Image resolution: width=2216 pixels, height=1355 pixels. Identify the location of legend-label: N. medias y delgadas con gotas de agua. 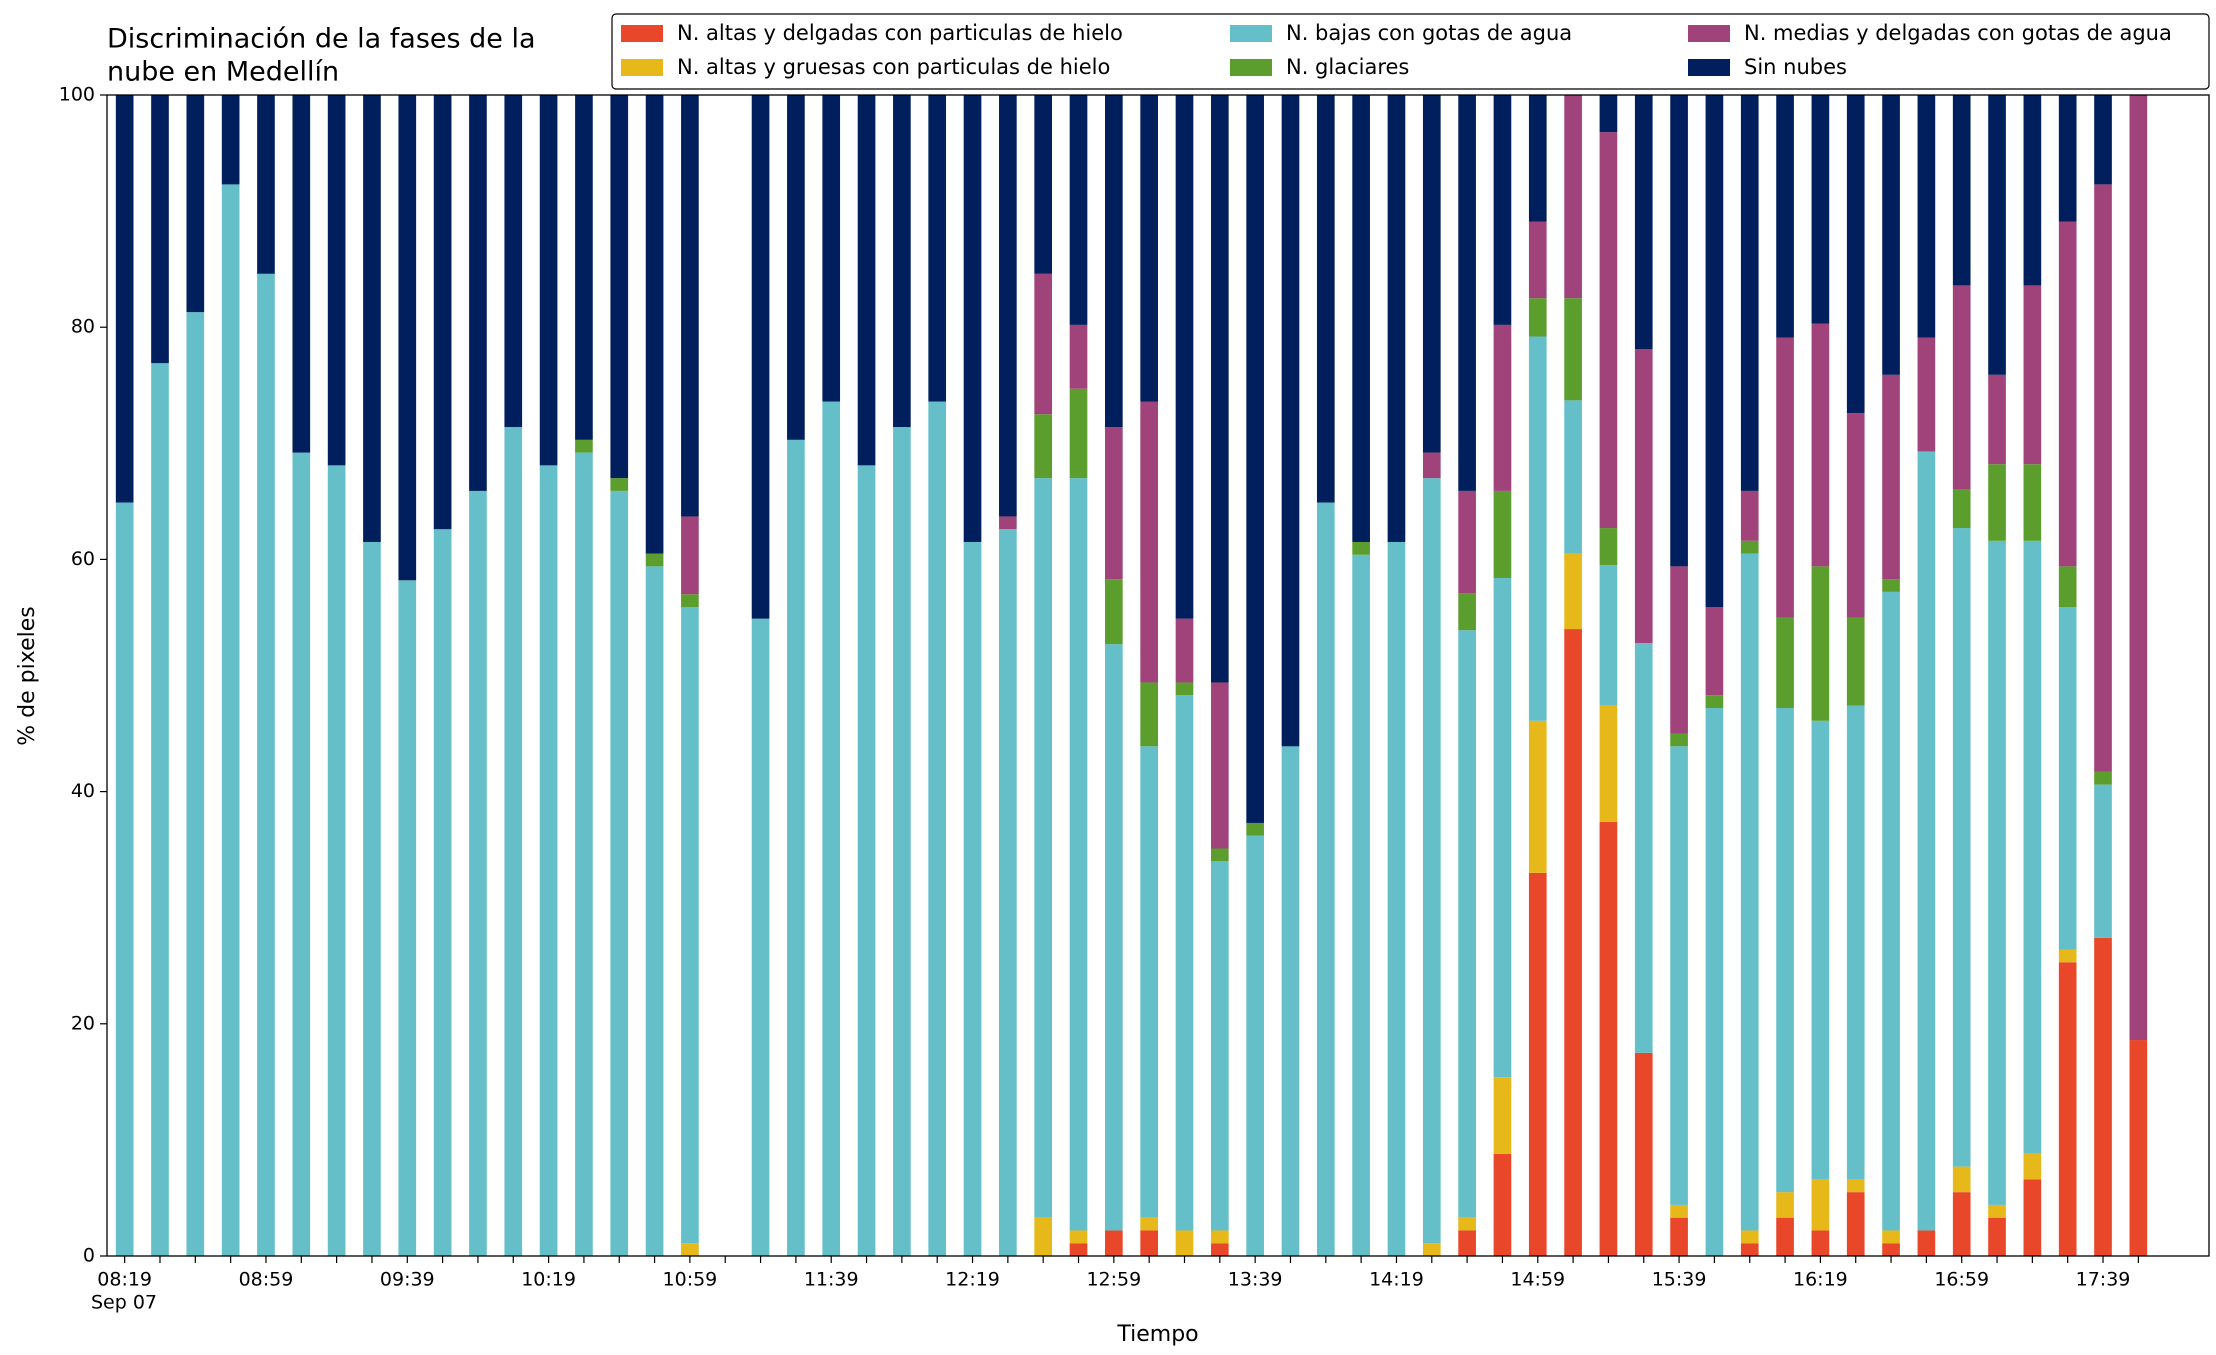
(1958, 33).